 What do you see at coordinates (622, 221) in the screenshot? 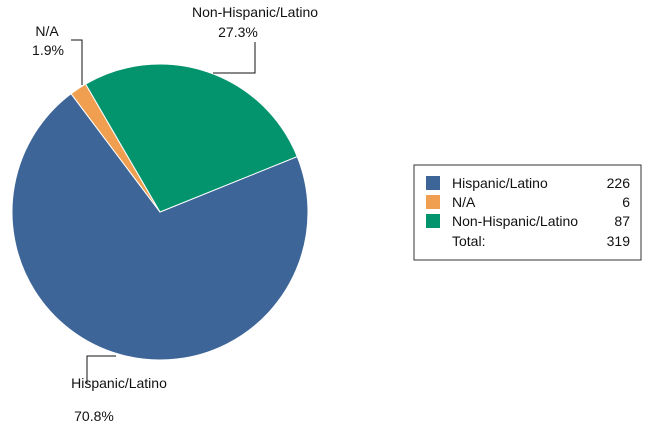
I see `legend-count-nonhispanic: 87` at bounding box center [622, 221].